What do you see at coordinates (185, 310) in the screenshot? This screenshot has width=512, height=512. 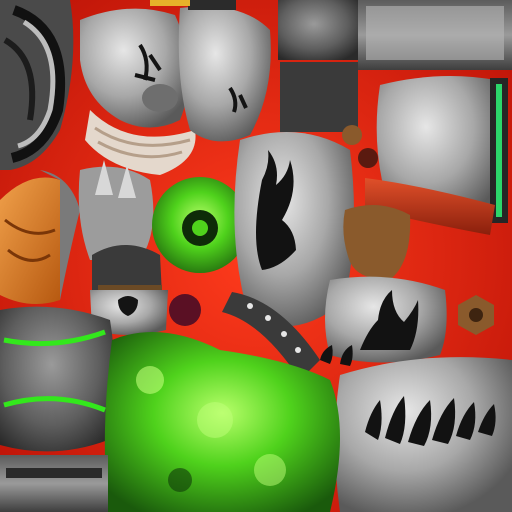 I see `dark-orb` at bounding box center [185, 310].